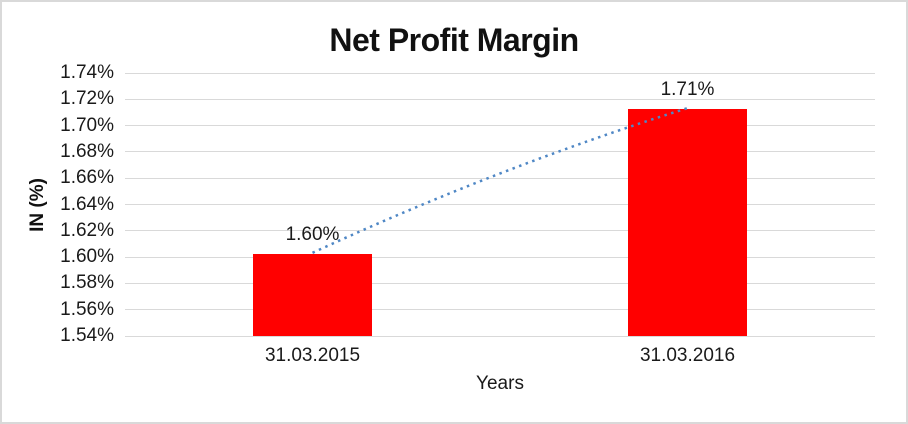  Describe the element at coordinates (312, 234) in the screenshot. I see `data-label: 1.60%` at that location.